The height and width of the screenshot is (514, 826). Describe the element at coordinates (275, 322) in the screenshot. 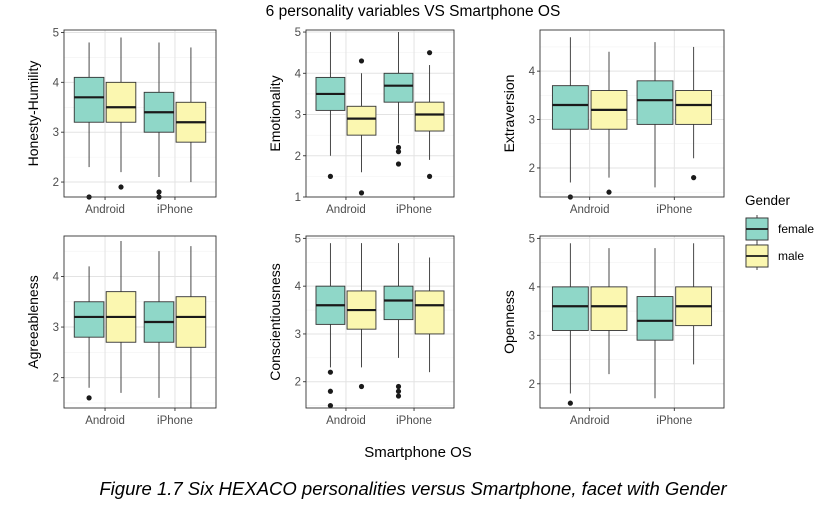

I see `y-axis-title: Conscientiousness` at that location.